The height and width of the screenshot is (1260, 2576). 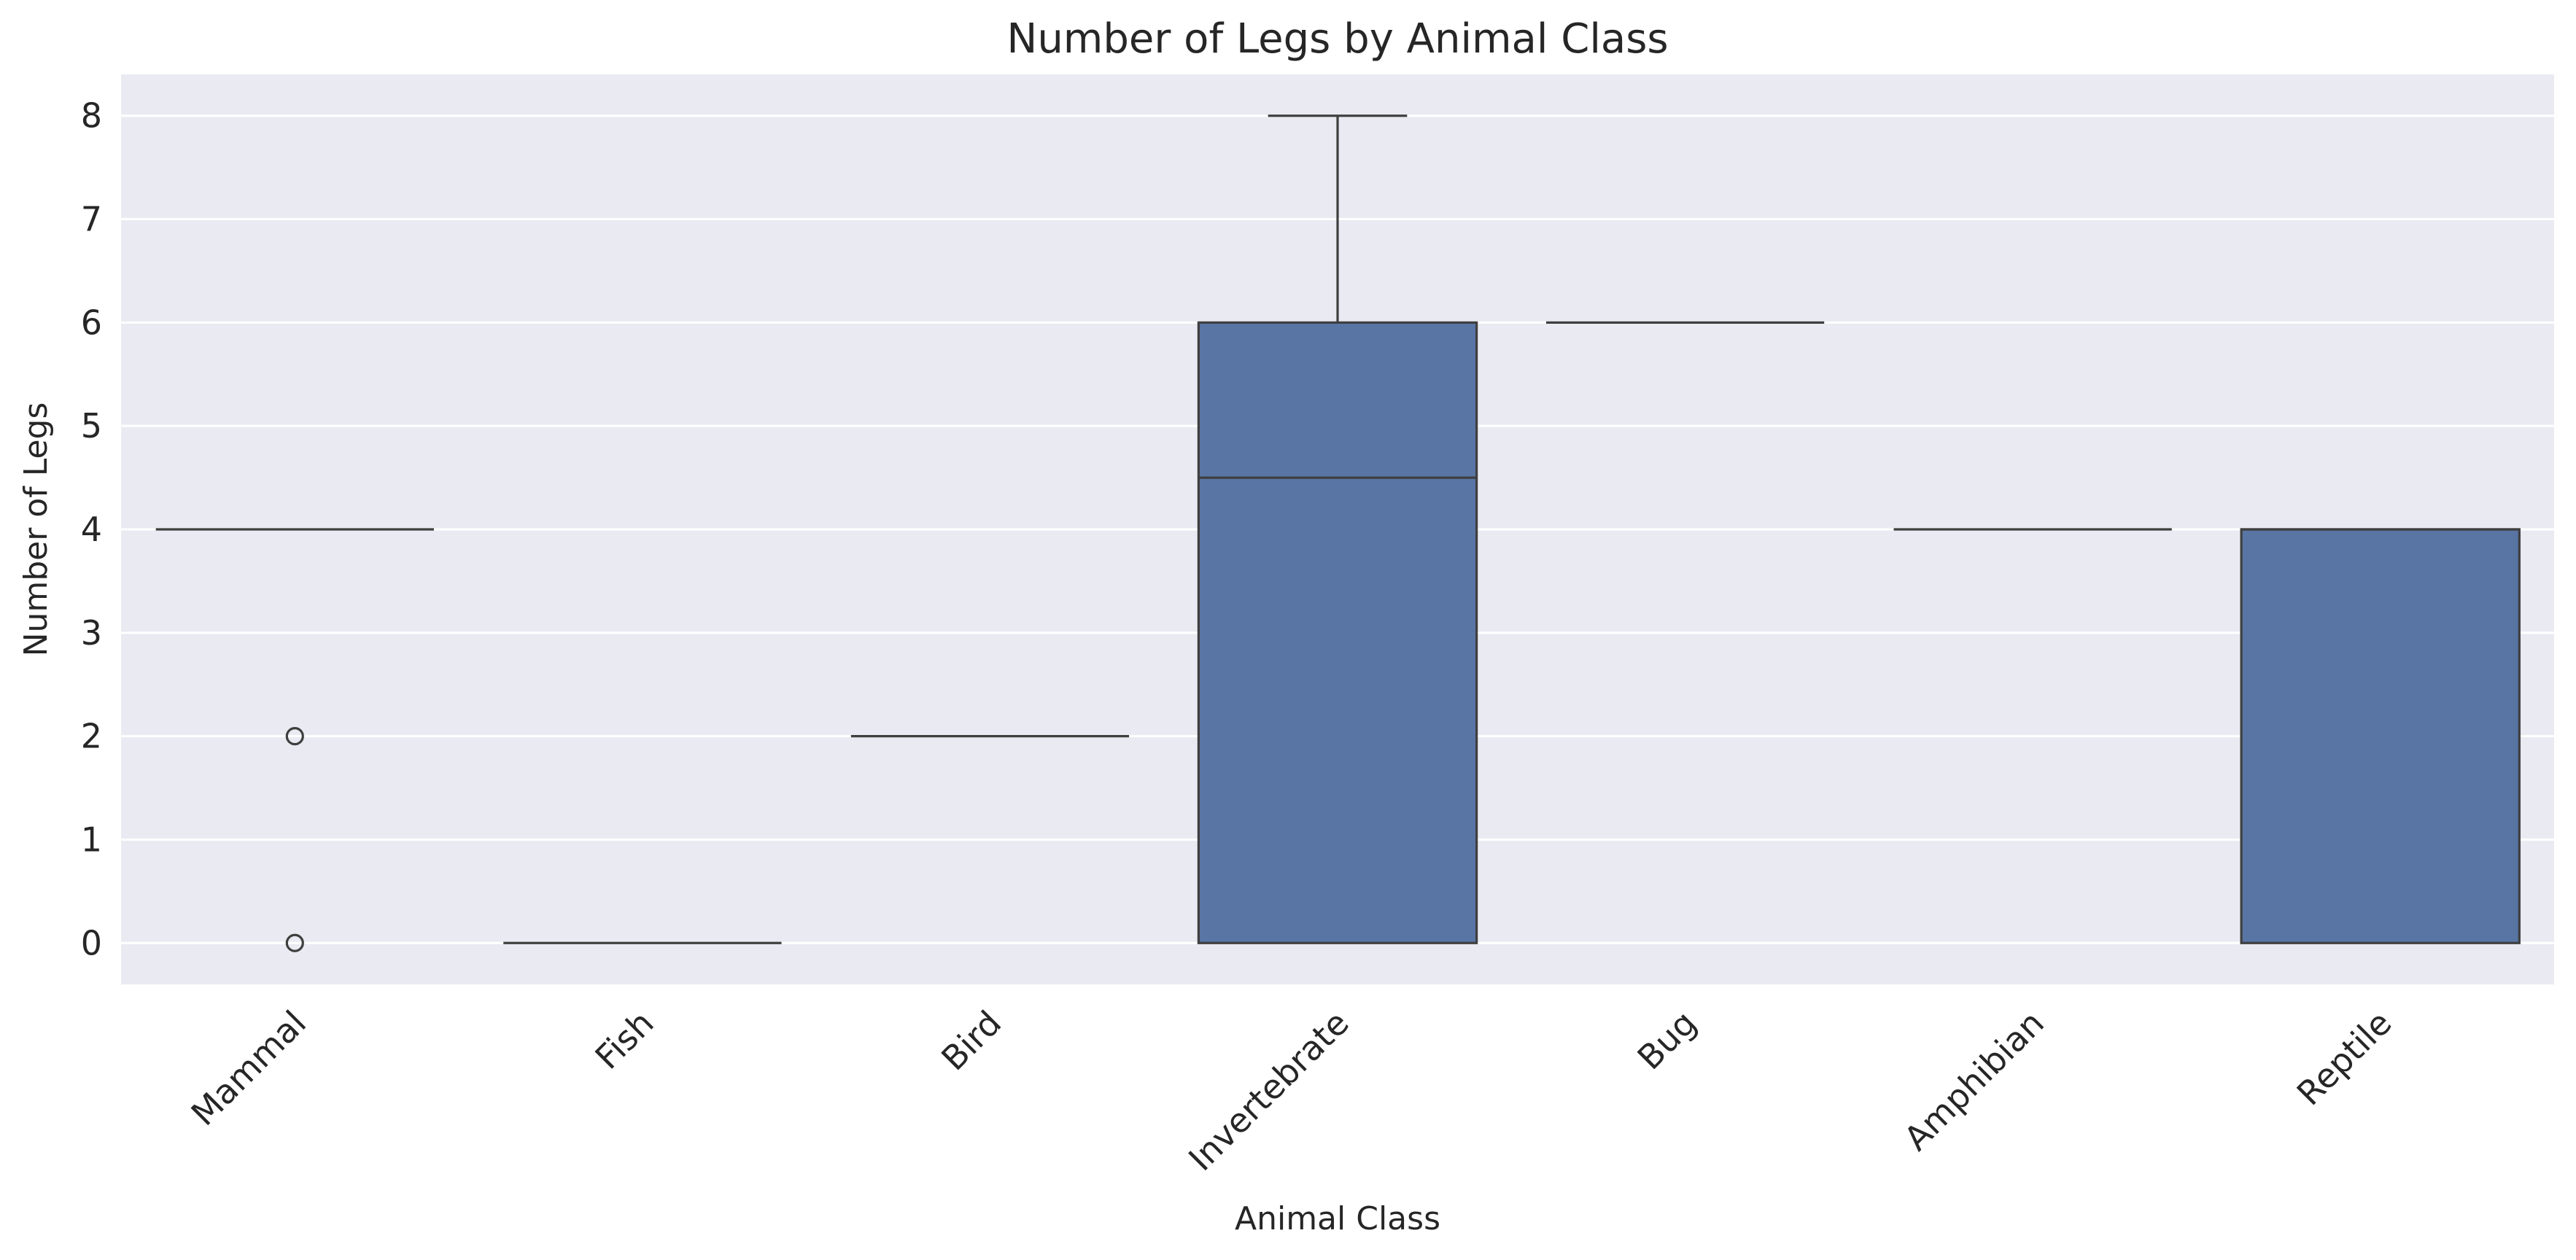 I want to click on x-axis-label: Animal Class, so click(x=1338, y=1218).